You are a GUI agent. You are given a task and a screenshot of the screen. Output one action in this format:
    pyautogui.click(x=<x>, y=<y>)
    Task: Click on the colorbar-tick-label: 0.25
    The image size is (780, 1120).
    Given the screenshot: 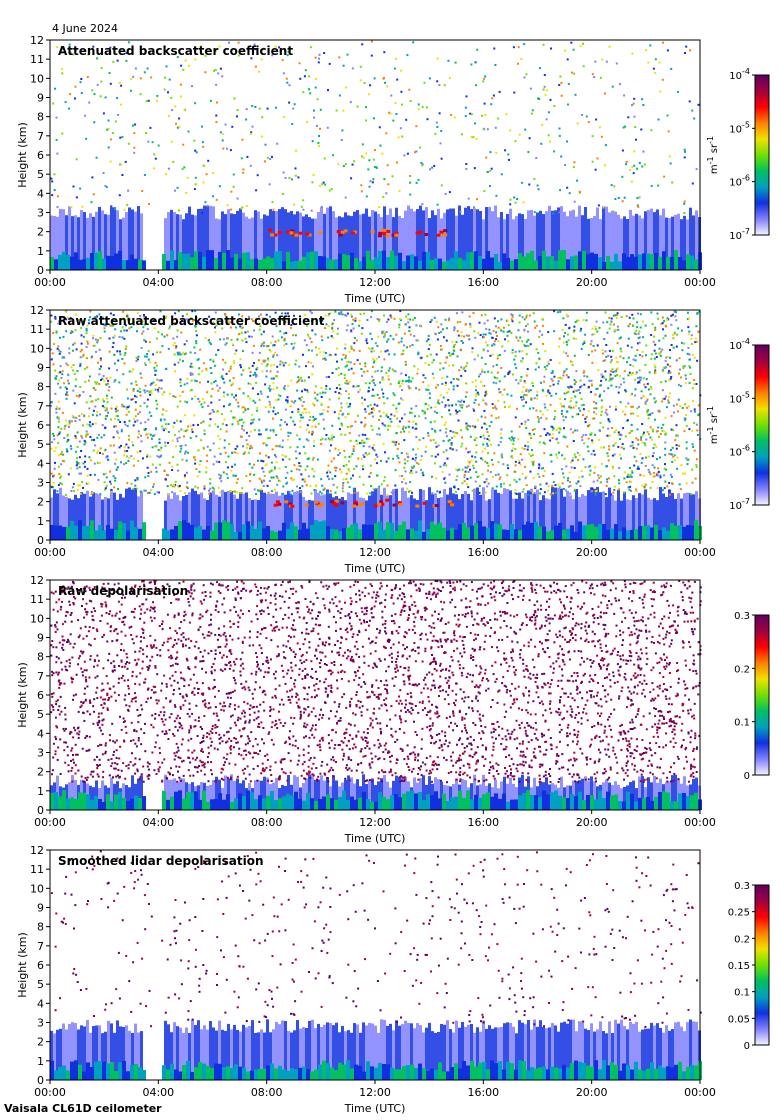 What is the action you would take?
    pyautogui.click(x=739, y=913)
    